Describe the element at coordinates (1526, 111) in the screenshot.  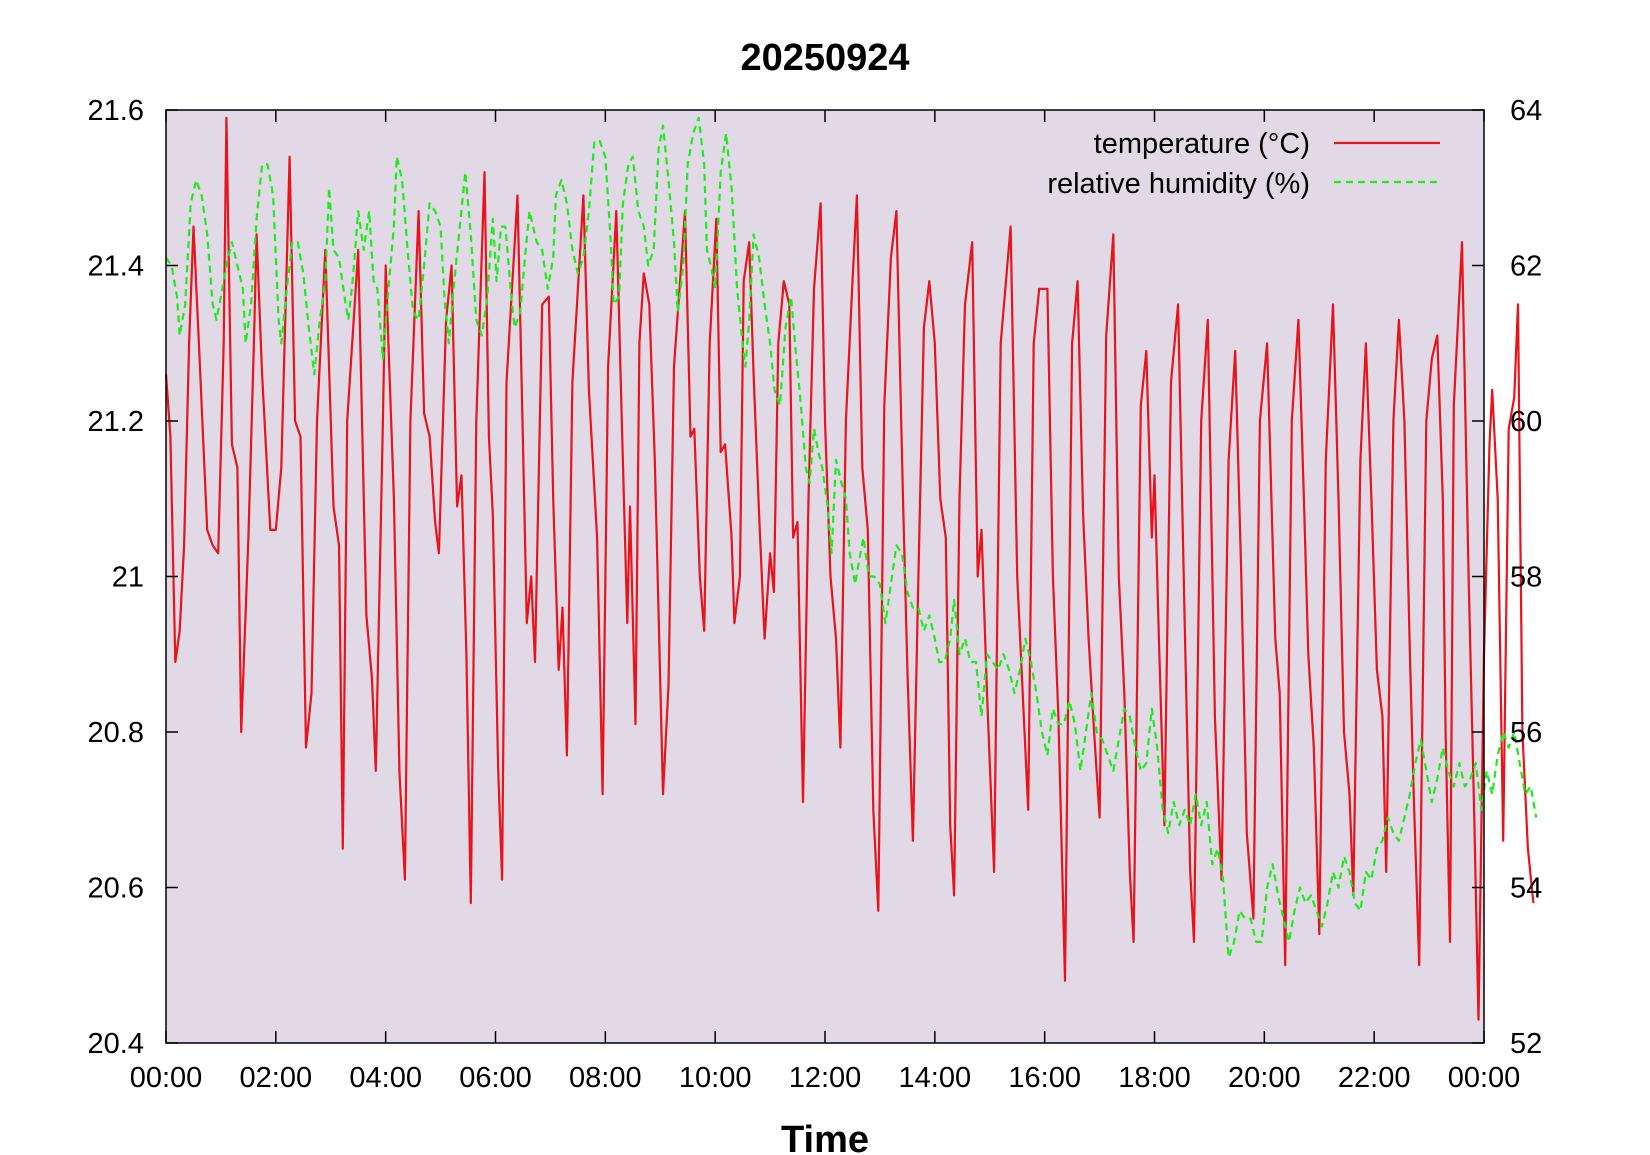
I see `y2-tick-label: 64` at that location.